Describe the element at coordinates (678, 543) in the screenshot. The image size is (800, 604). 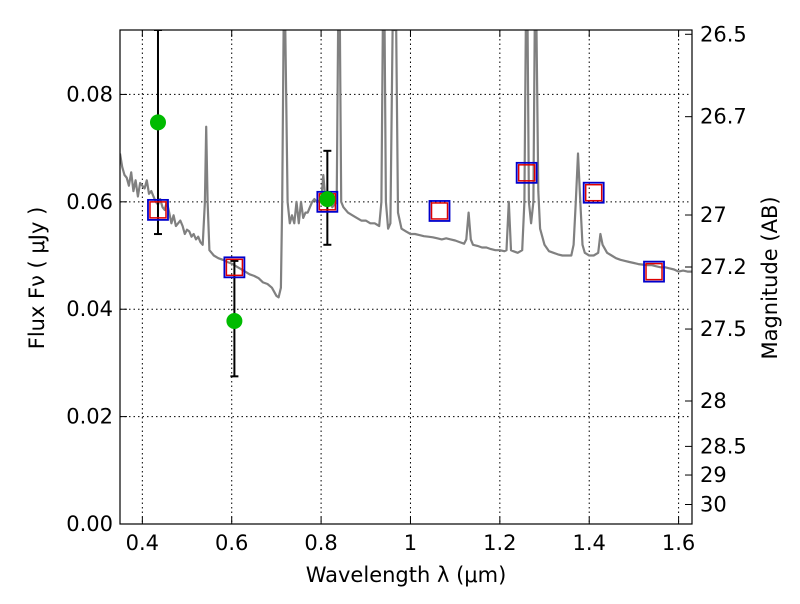
I see `x-tick-label: 1.6` at that location.